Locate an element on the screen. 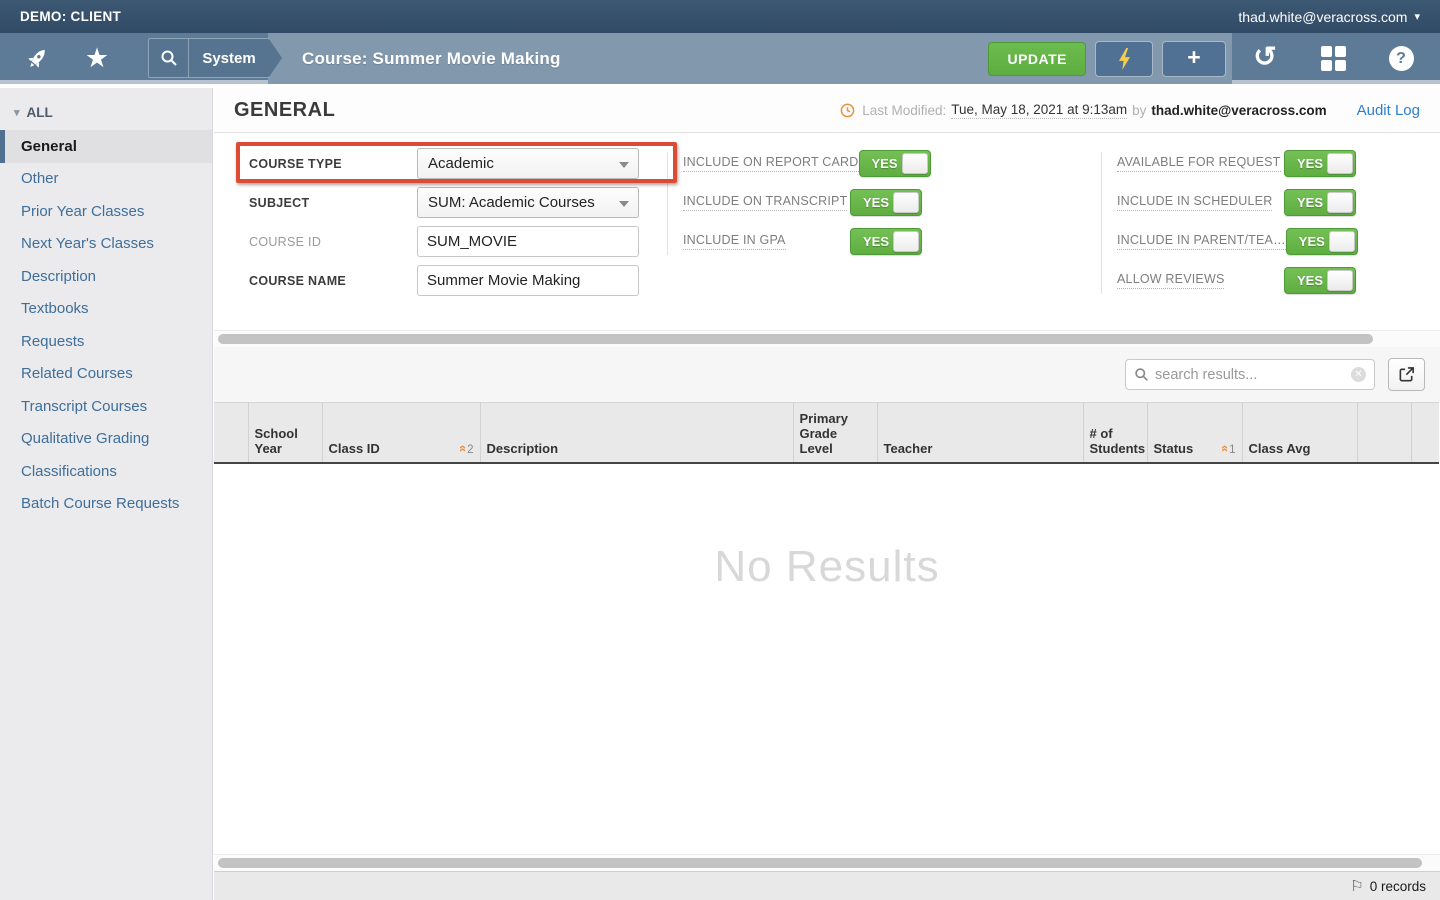 Image resolution: width=1440 pixels, height=900 pixels. course-id-input is located at coordinates (528, 241).